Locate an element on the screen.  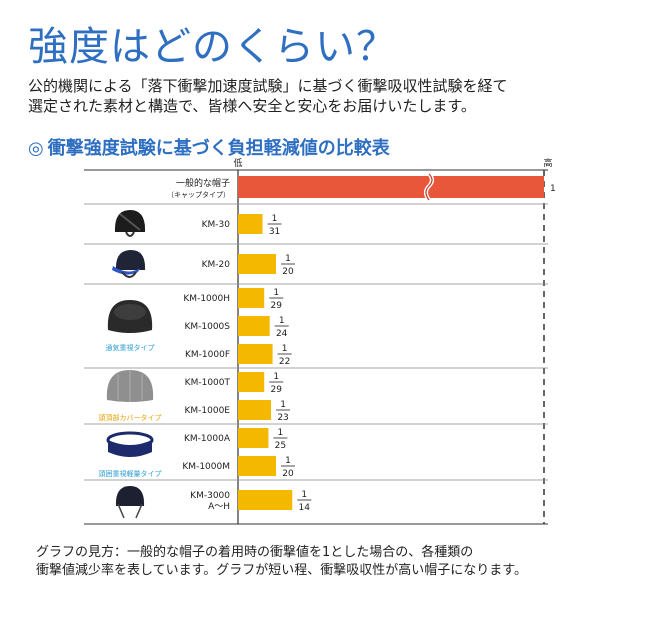
intro-line-1: 公的機関による「落下衝撃加速度試験」に基づく衝撃吸収性試験を経て is located at coordinates (268, 86).